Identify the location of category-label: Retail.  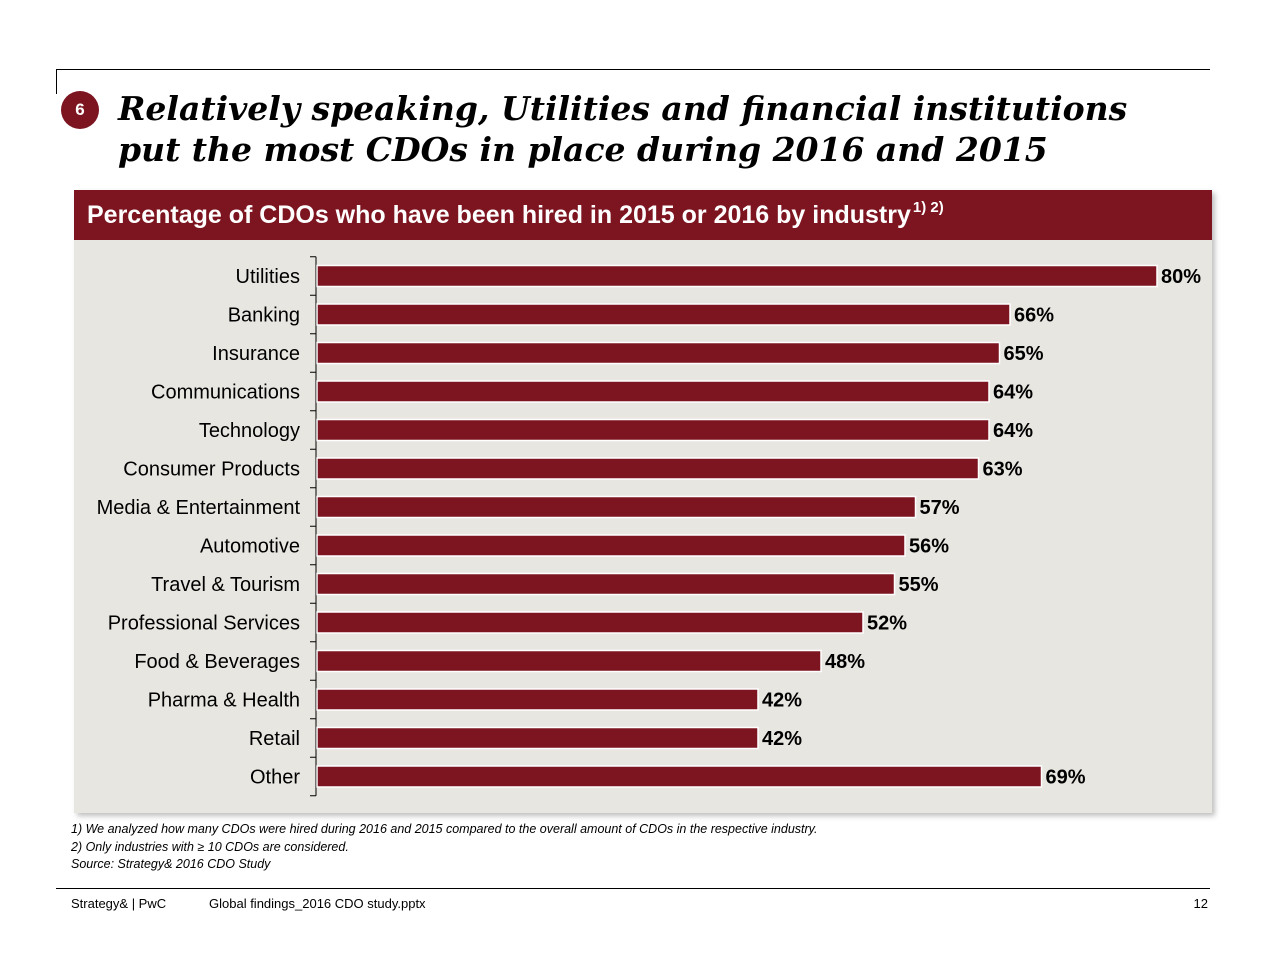
(274, 739).